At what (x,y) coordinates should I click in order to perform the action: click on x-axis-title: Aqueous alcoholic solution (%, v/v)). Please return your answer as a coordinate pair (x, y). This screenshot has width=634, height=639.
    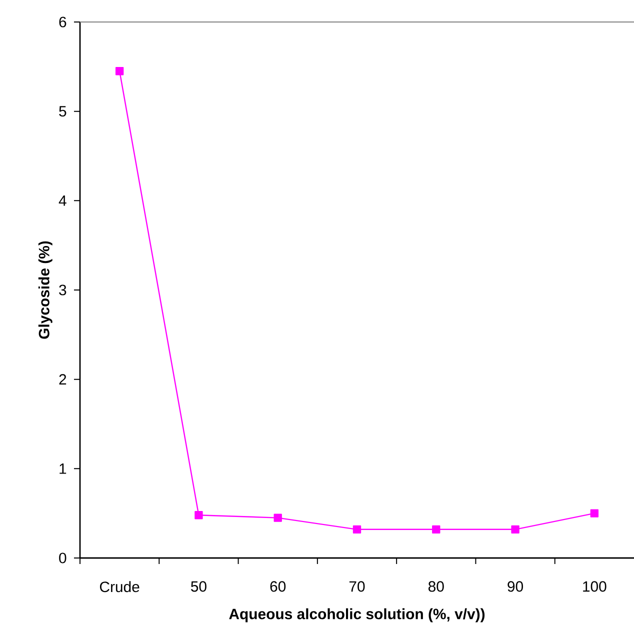
    Looking at the image, I should click on (357, 615).